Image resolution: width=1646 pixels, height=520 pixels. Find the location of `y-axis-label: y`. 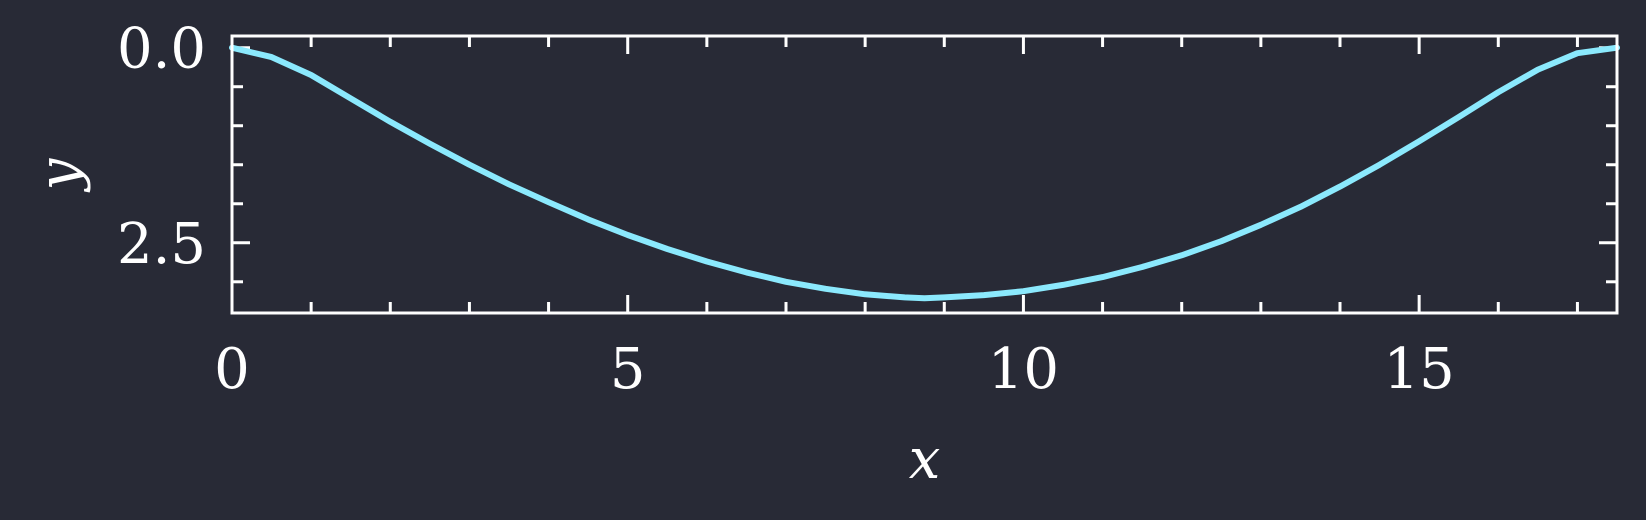

y-axis-label: y is located at coordinates (59, 175).